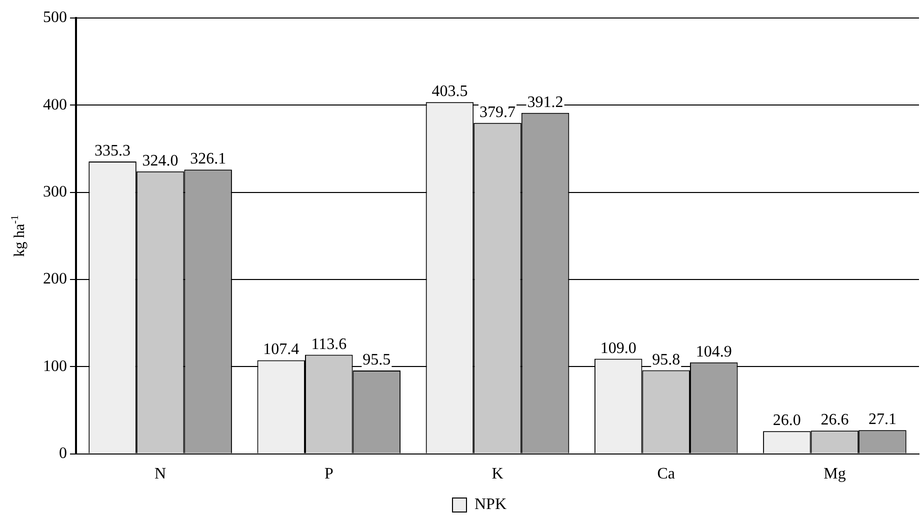 Image resolution: width=921 pixels, height=523 pixels. What do you see at coordinates (160, 161) in the screenshot?
I see `text: 324.0` at bounding box center [160, 161].